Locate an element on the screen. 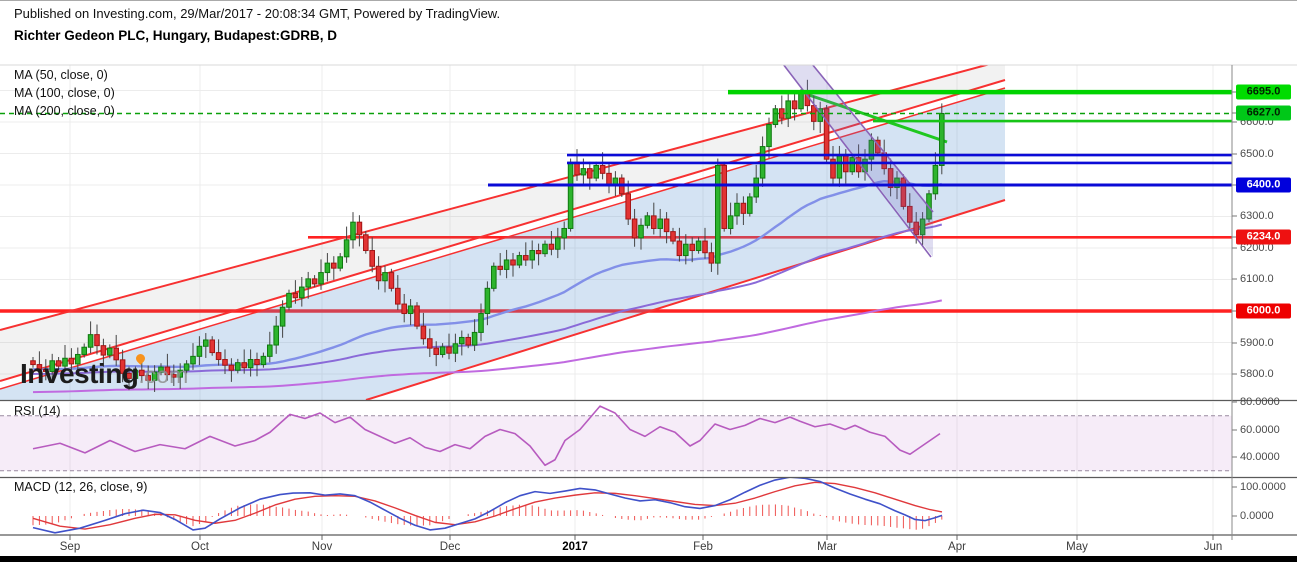 This screenshot has height=562, width=1297. price-level-badge: 6234.0 is located at coordinates (1263, 237).